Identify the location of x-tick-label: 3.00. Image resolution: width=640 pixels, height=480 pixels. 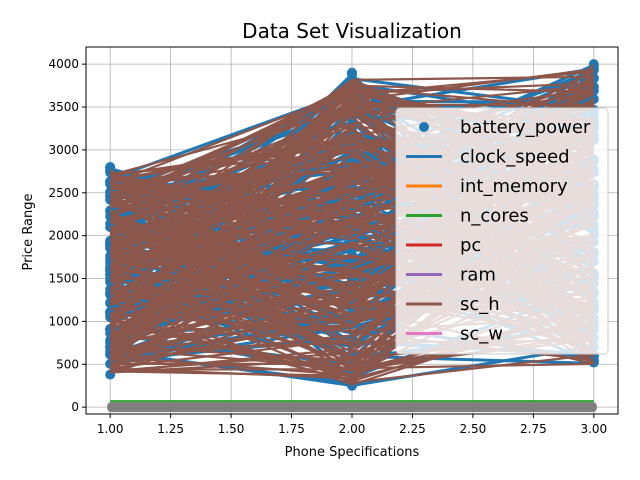
(593, 429).